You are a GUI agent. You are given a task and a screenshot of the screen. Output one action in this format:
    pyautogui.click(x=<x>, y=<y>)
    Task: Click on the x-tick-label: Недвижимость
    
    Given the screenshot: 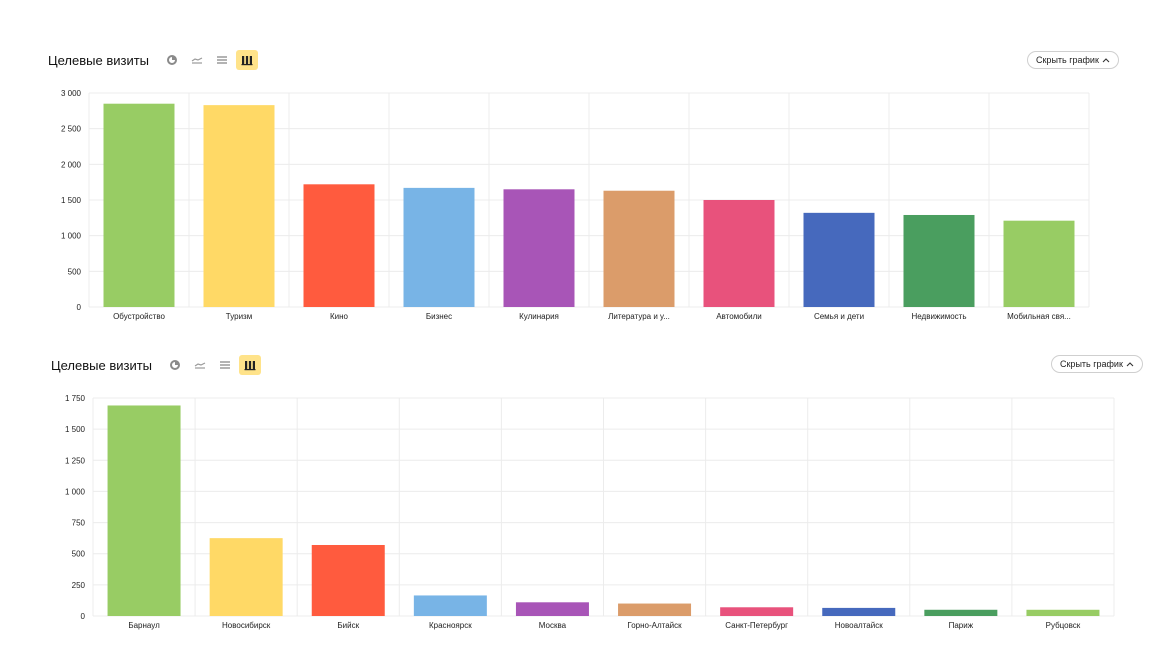 What is the action you would take?
    pyautogui.click(x=938, y=316)
    